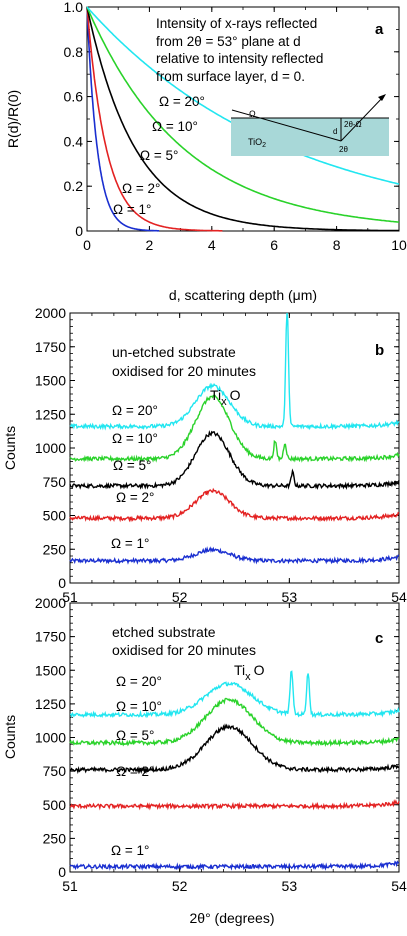  Describe the element at coordinates (141, 188) in the screenshot. I see `curve-label: Ω = 2°` at that location.